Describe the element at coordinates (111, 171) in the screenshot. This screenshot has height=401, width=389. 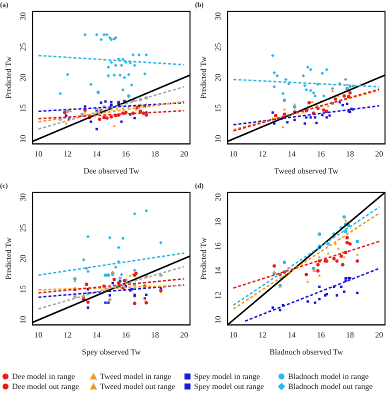
I see `x-axis-title: Dee observed Tw` at that location.